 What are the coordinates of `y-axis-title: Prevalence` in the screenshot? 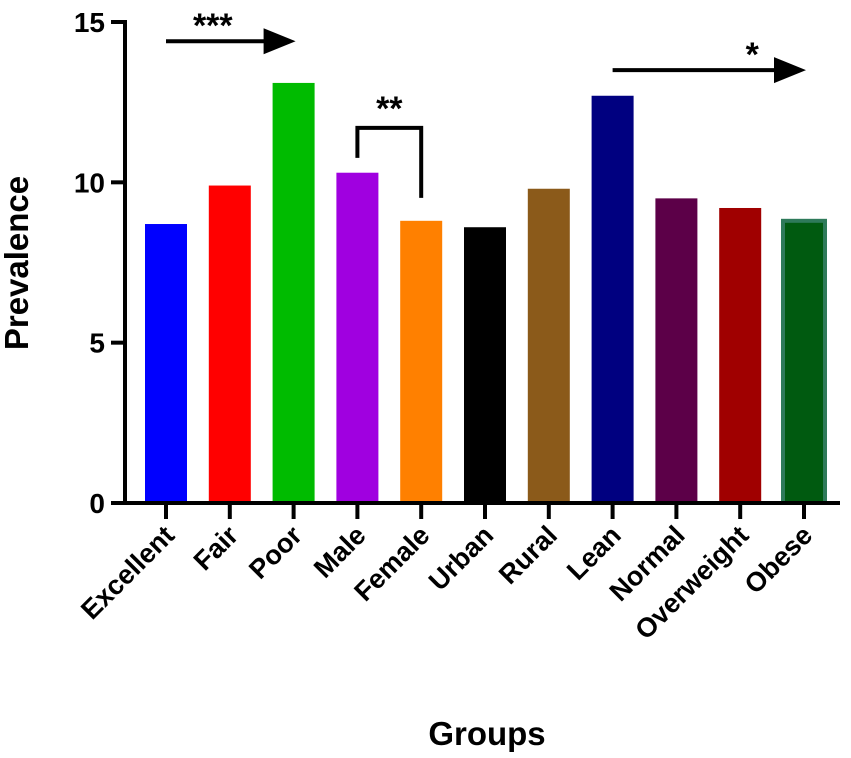 It's located at (17, 263).